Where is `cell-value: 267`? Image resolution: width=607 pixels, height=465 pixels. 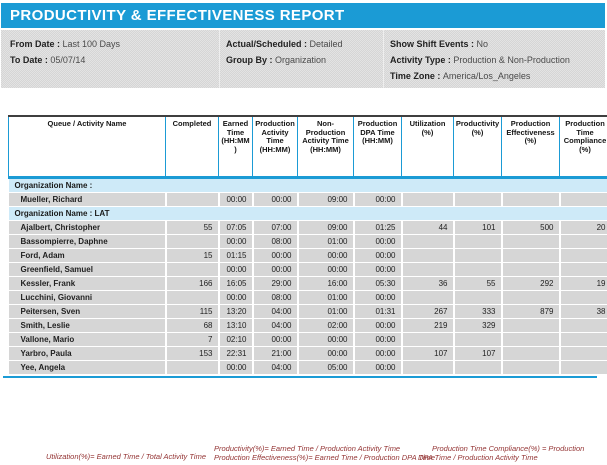
cell-value: 267 is located at coordinates (428, 311).